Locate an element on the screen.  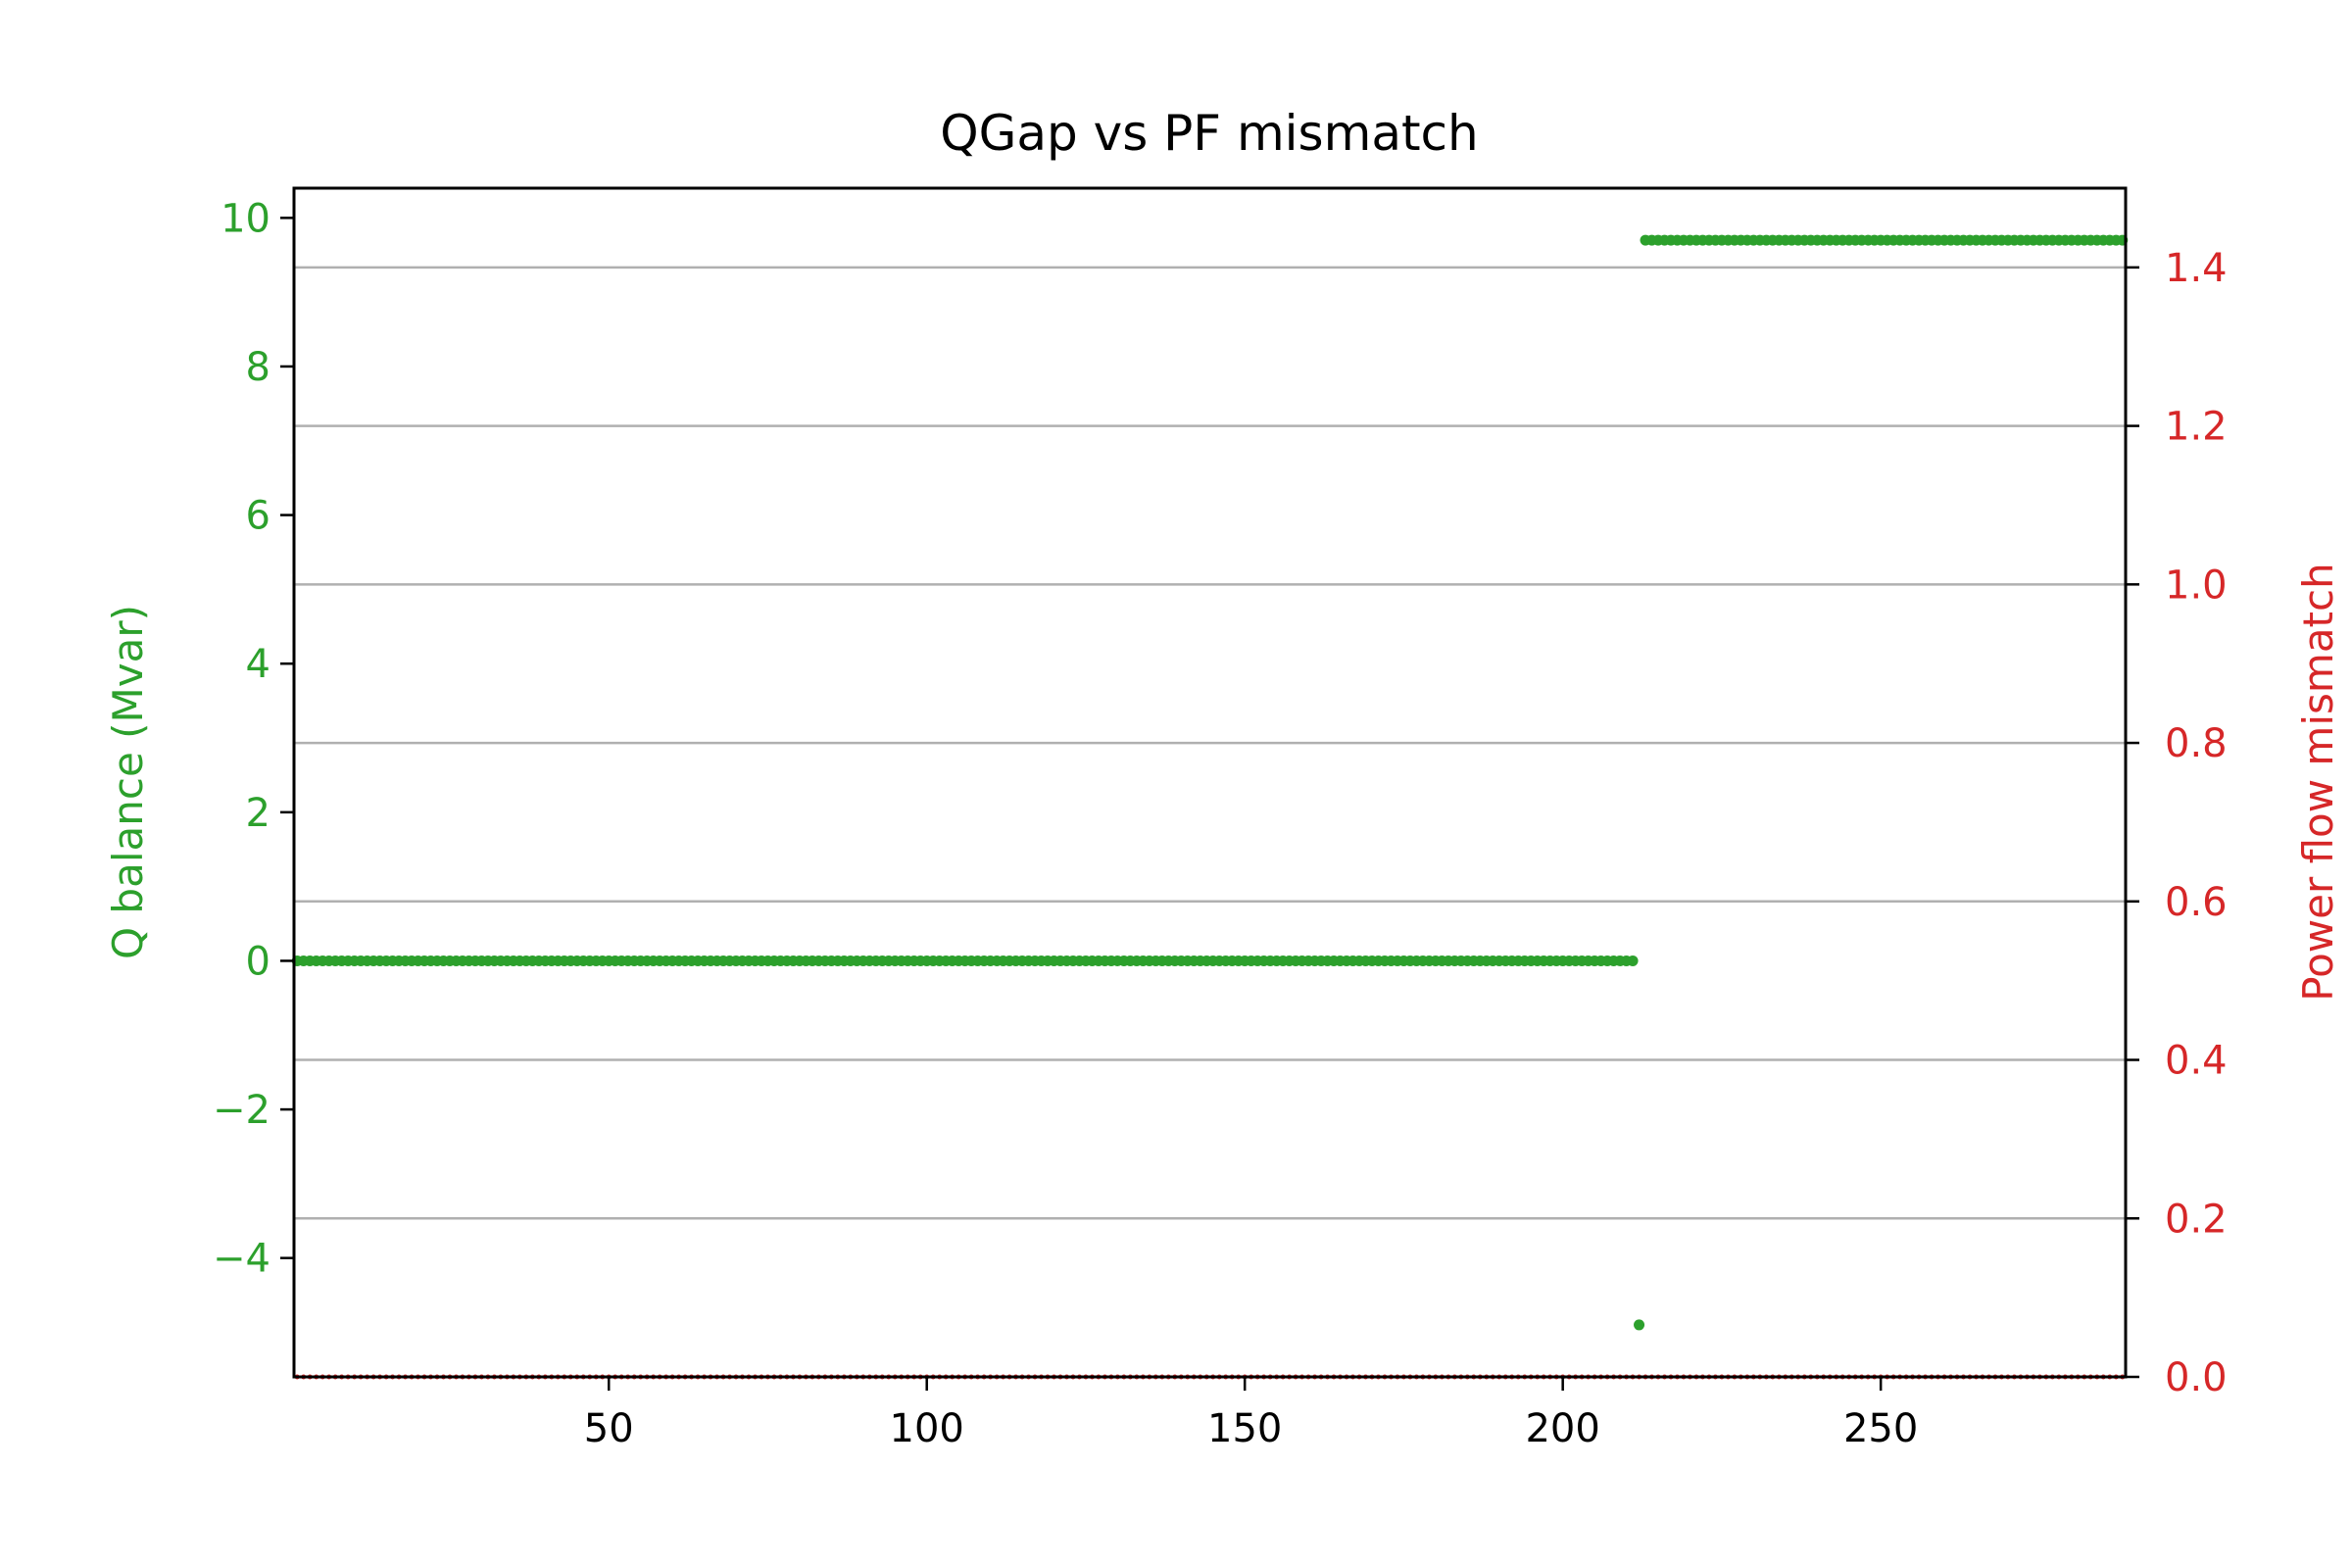
x-tick-label: 100 is located at coordinates (927, 1428).